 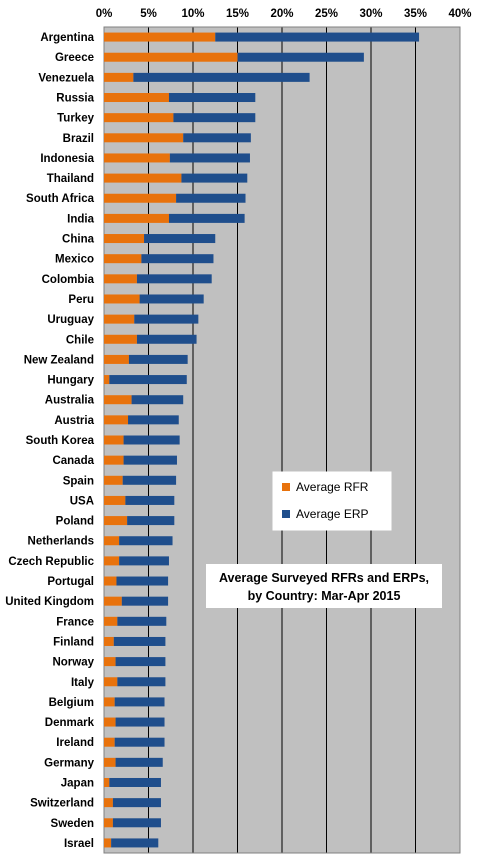 I want to click on category-label: USA, so click(x=82, y=501).